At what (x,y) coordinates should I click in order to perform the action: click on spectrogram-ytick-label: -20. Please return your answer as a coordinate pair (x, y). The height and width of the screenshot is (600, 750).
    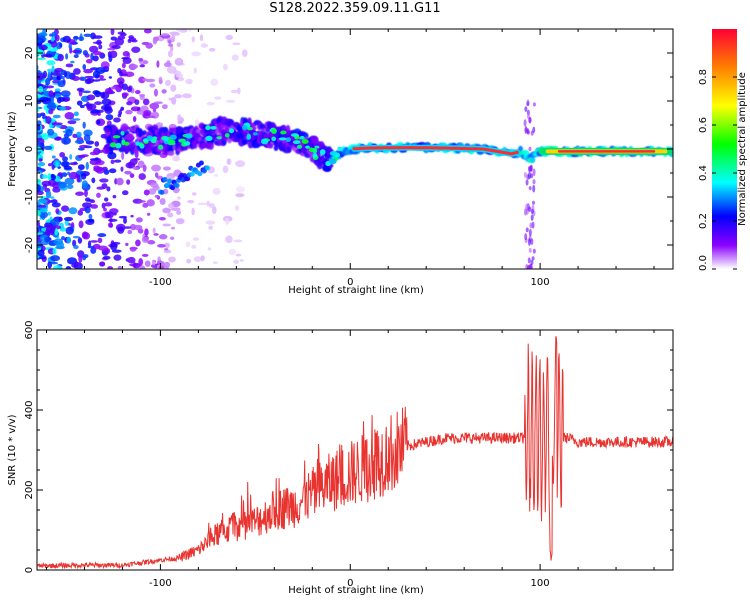
    Looking at the image, I should click on (29, 245).